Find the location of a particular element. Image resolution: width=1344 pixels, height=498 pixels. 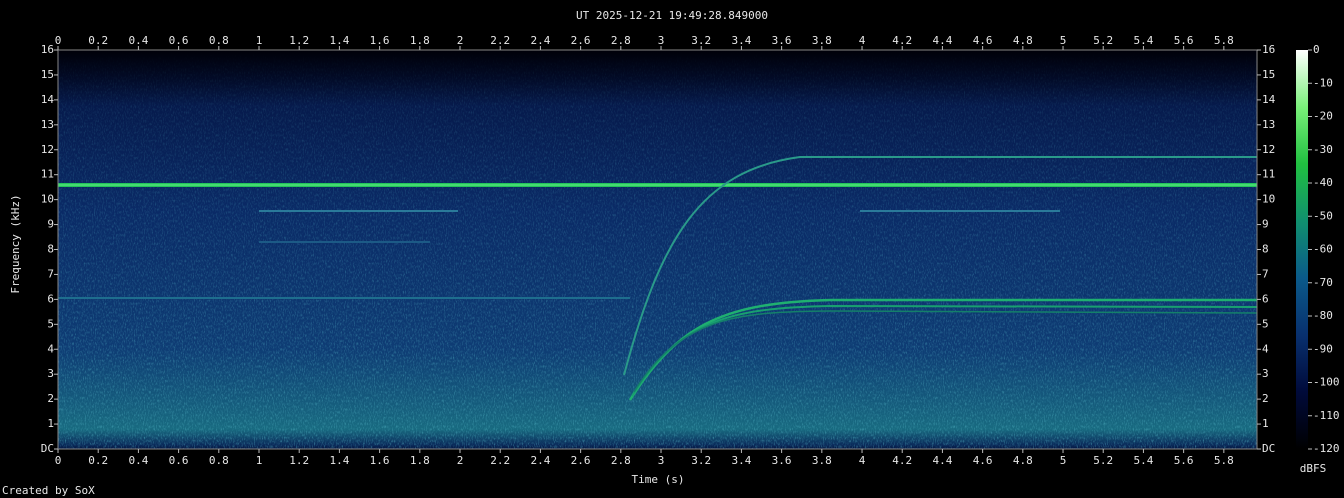

x-tick-label: 5.4 is located at coordinates (1143, 460).